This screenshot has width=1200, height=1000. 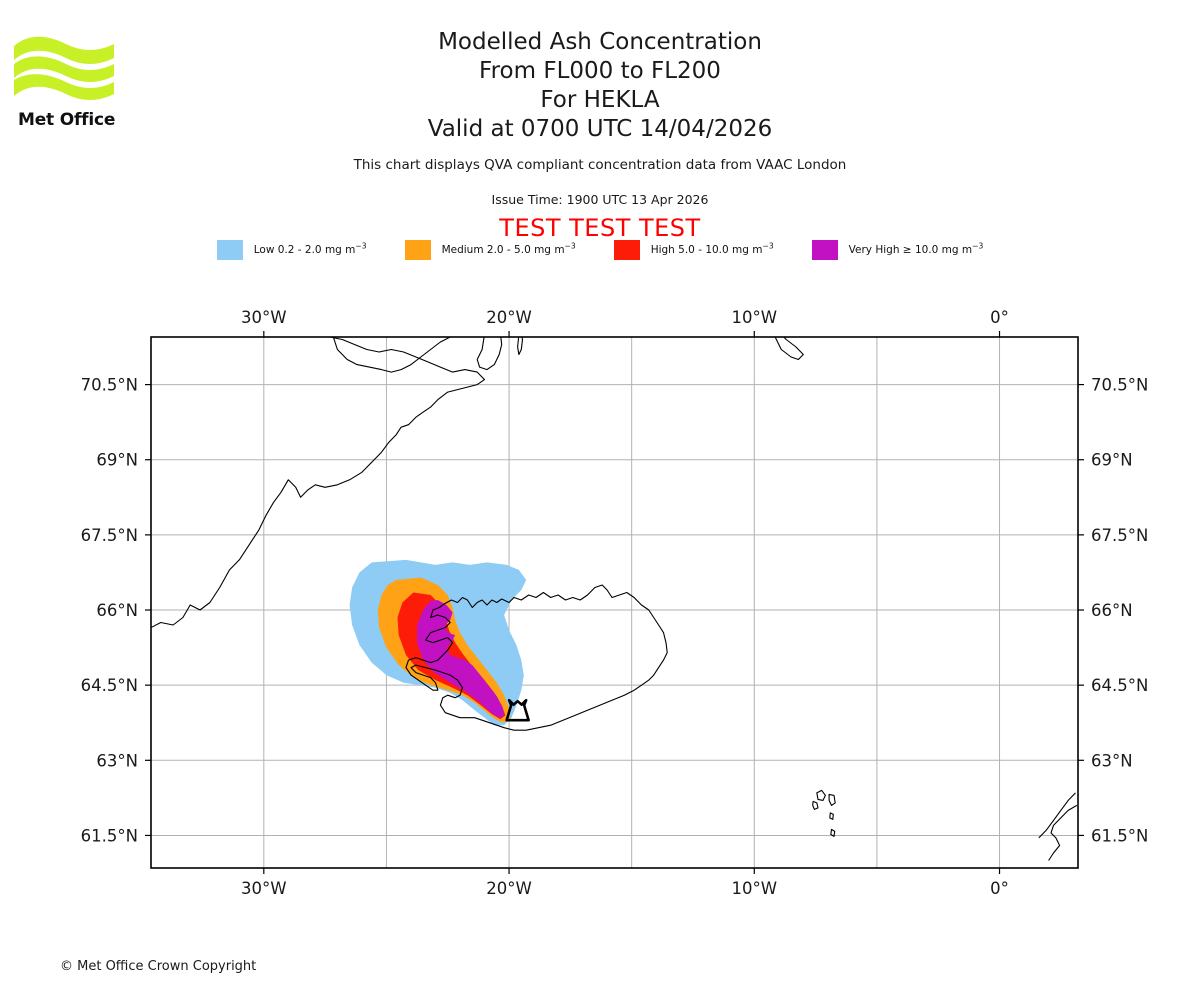 What do you see at coordinates (264, 317) in the screenshot?
I see `lon-tick-top-0: 30°W` at bounding box center [264, 317].